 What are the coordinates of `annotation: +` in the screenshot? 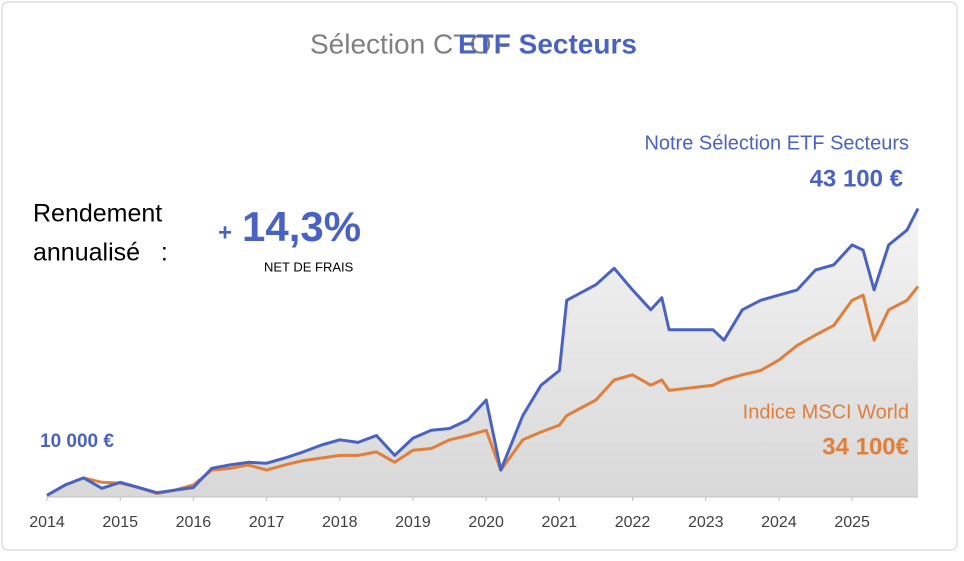 It's located at (225, 232).